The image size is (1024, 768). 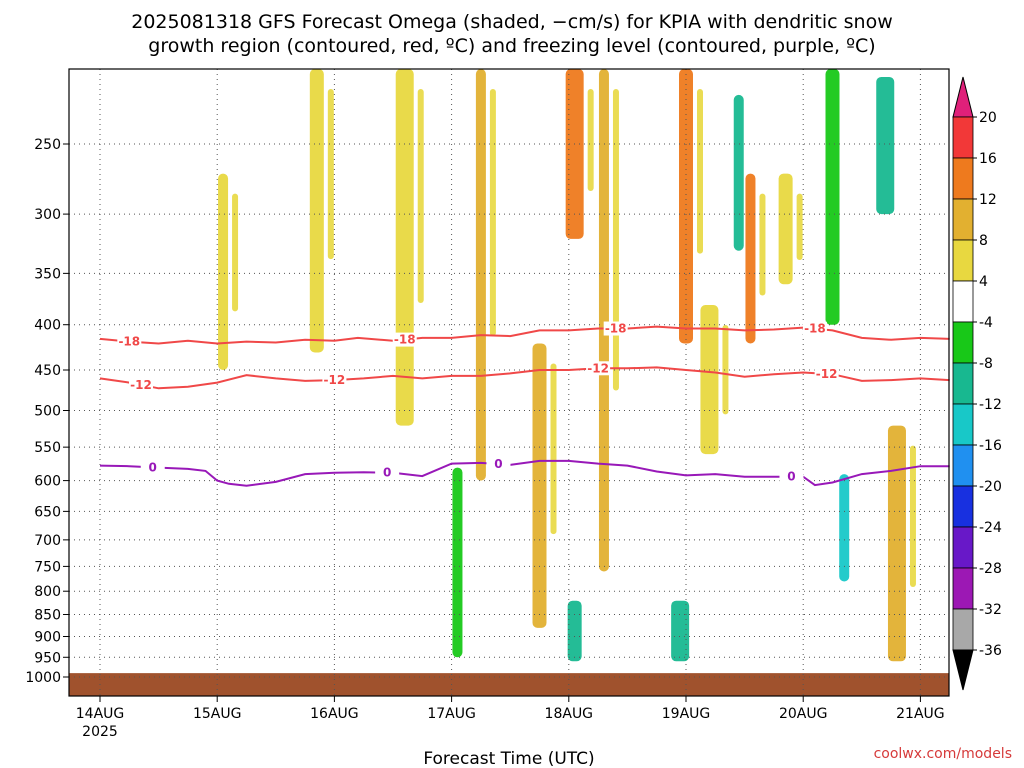 I want to click on y-tick-label: 950, so click(x=47, y=658).